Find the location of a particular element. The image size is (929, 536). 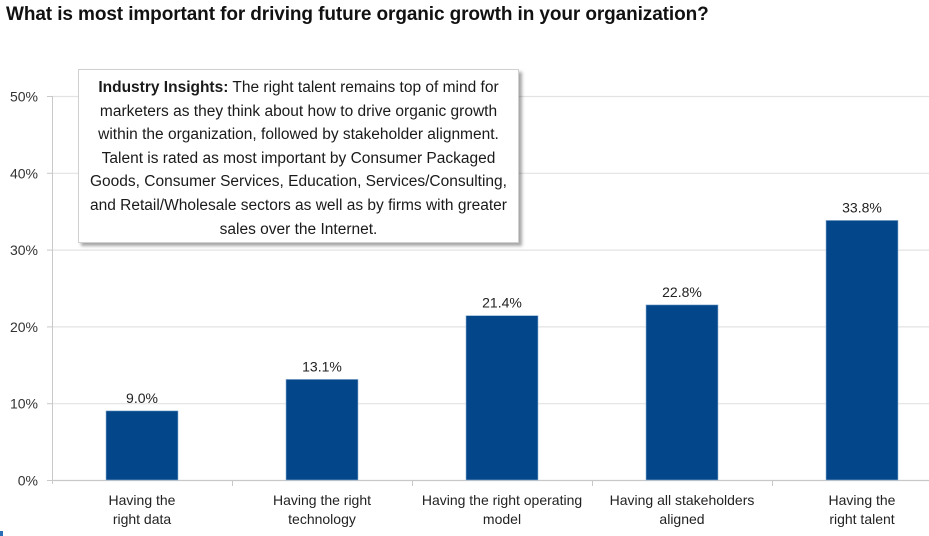

y-tick-label: 20% is located at coordinates (24, 327).